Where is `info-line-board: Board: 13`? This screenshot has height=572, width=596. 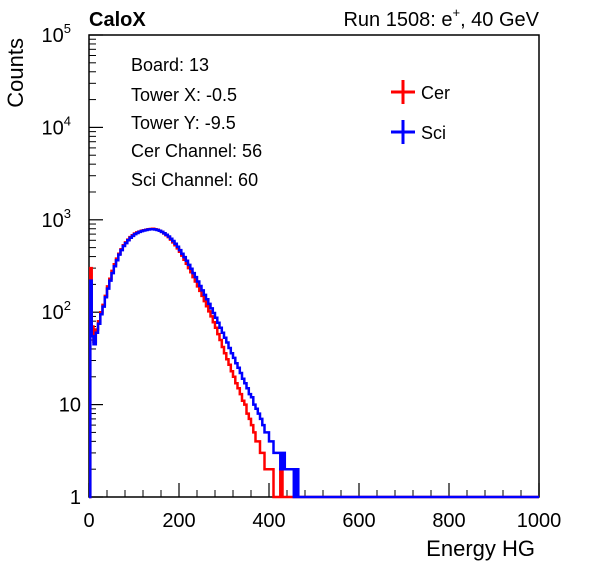 info-line-board: Board: 13 is located at coordinates (170, 65).